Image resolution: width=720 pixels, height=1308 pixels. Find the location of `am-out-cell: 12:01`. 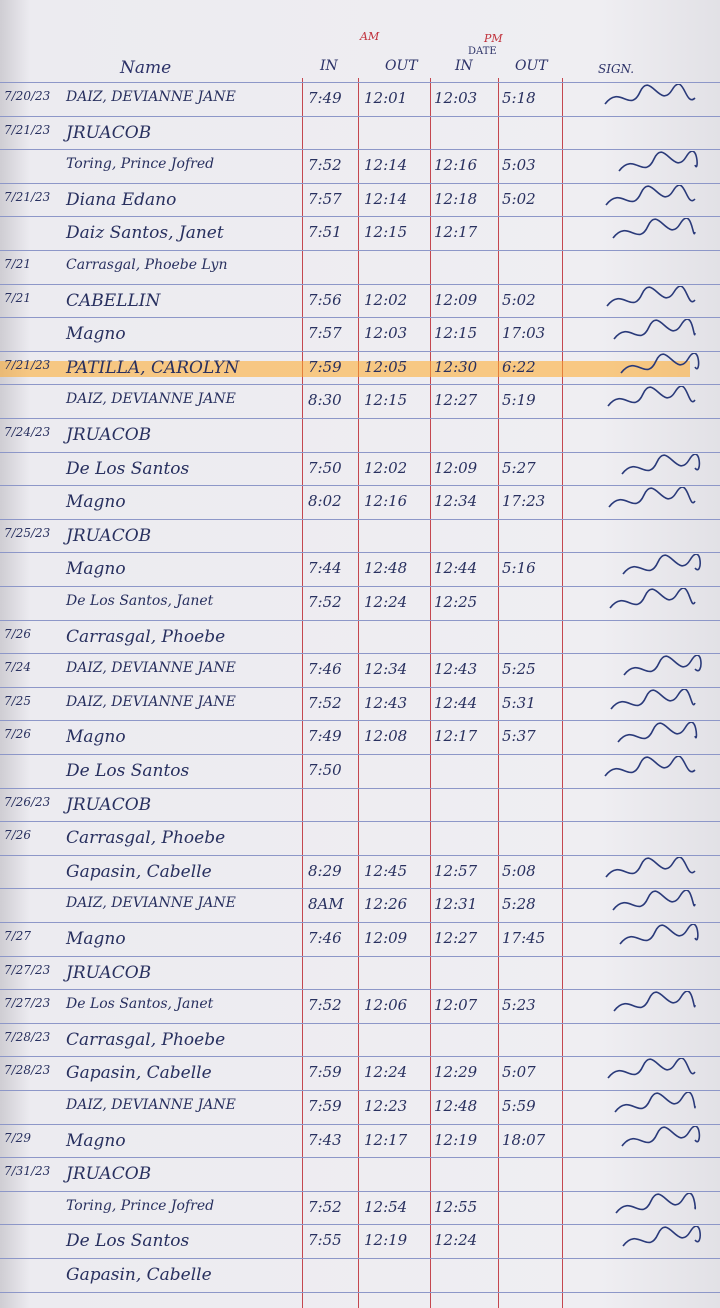

am-out-cell: 12:01 is located at coordinates (386, 98).